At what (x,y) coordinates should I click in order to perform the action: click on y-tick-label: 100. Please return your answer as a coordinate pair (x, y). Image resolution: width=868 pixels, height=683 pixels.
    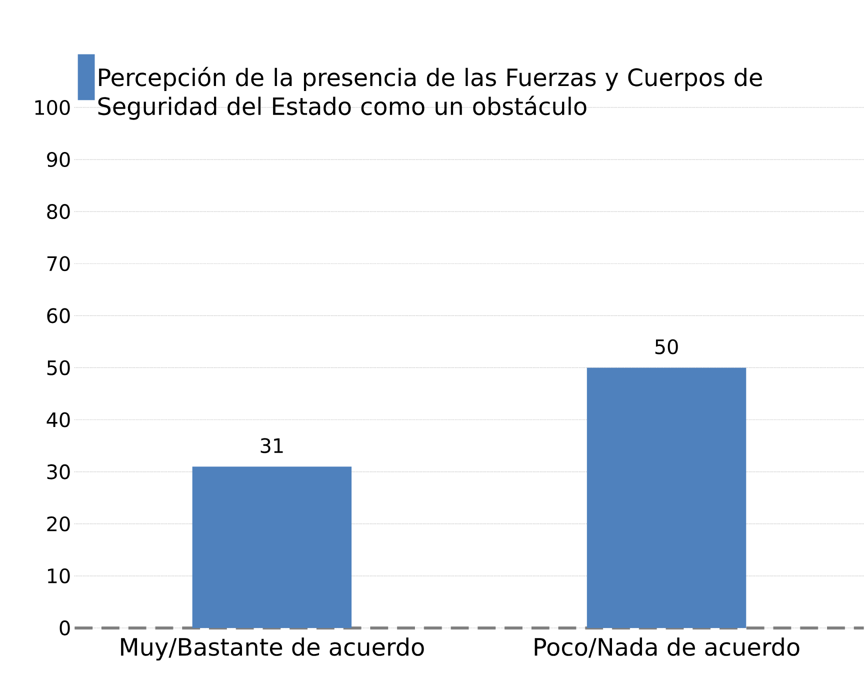
    Looking at the image, I should click on (52, 108).